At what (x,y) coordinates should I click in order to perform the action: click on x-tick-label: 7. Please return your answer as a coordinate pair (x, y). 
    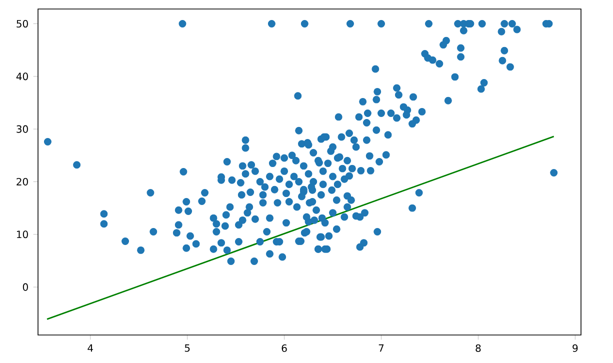
    Looking at the image, I should click on (381, 348).